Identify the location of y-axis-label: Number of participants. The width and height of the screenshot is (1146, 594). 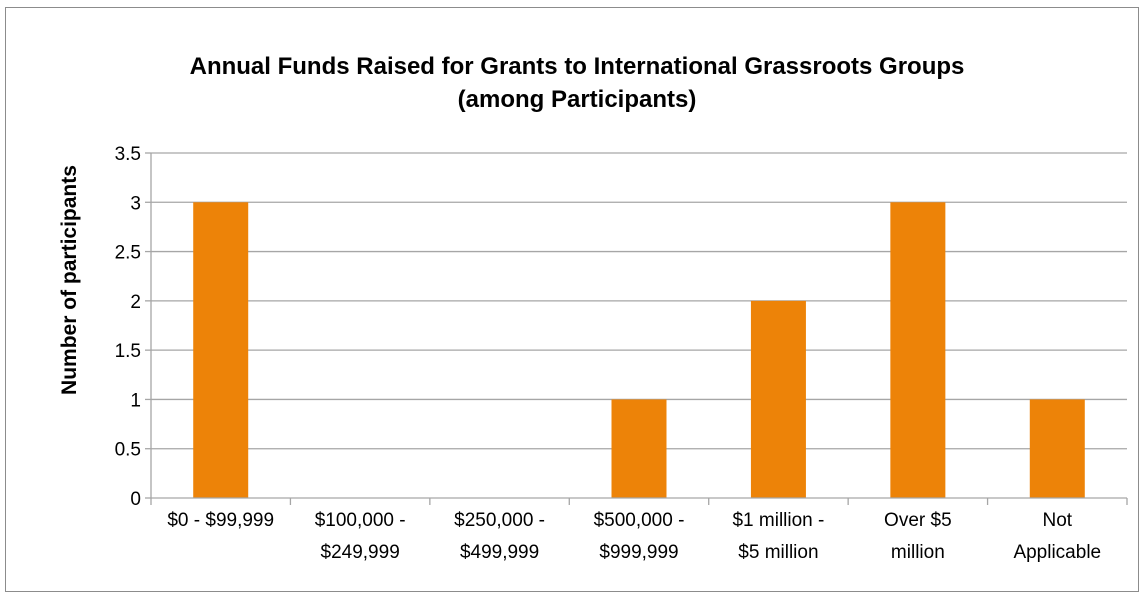
(69, 280).